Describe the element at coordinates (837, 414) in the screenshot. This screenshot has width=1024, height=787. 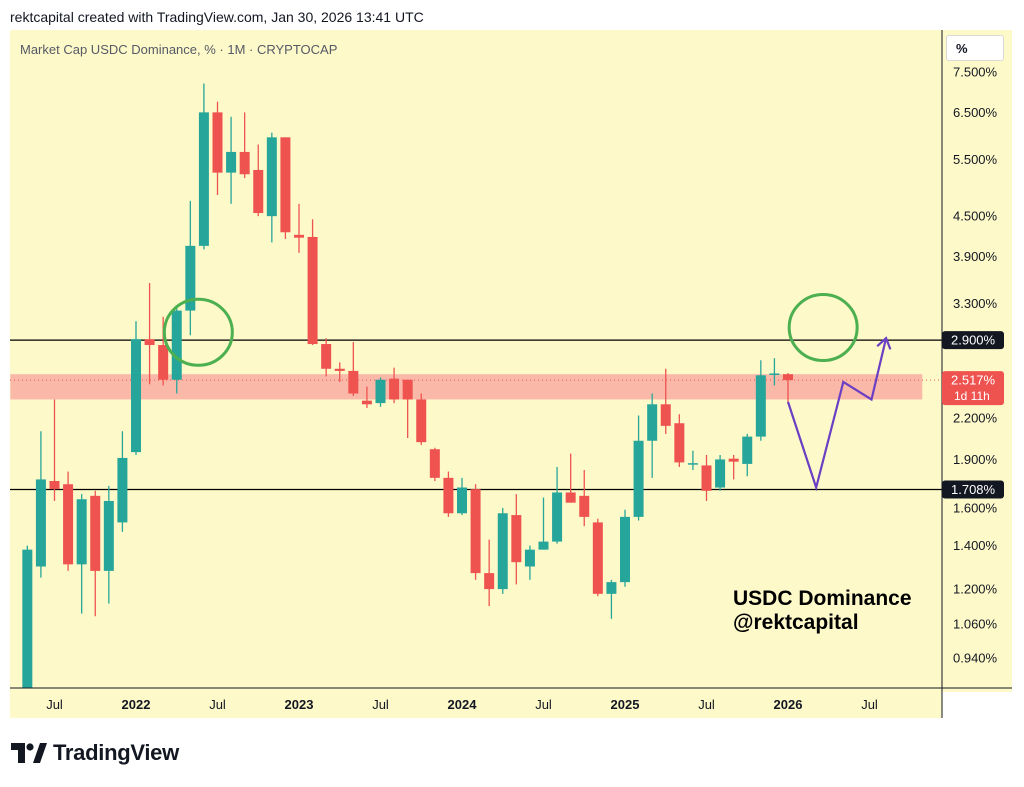
I see `projection-path` at that location.